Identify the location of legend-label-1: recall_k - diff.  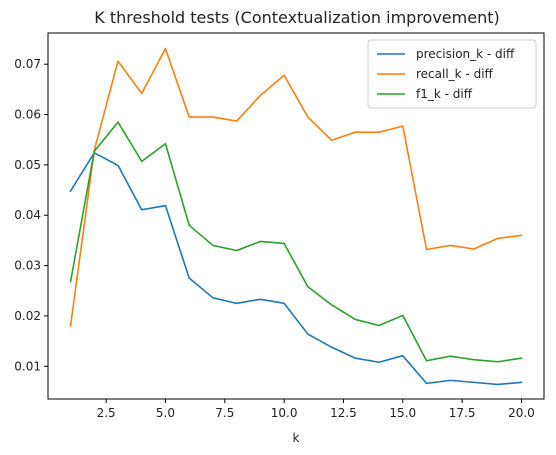
(455, 74).